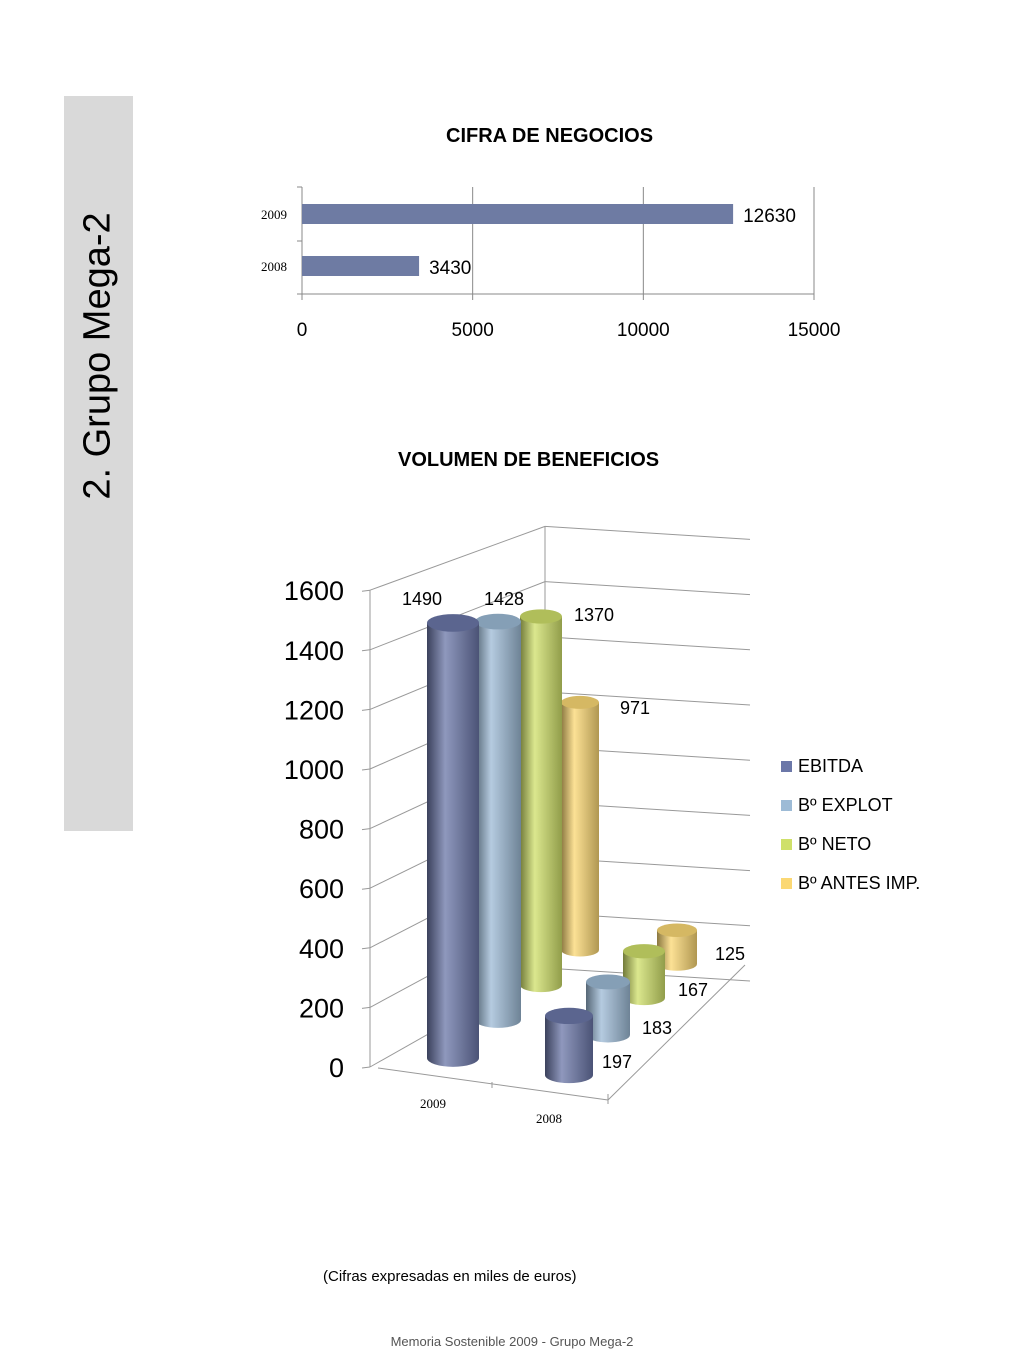  Describe the element at coordinates (302, 330) in the screenshot. I see `x-tick-label: 0` at that location.